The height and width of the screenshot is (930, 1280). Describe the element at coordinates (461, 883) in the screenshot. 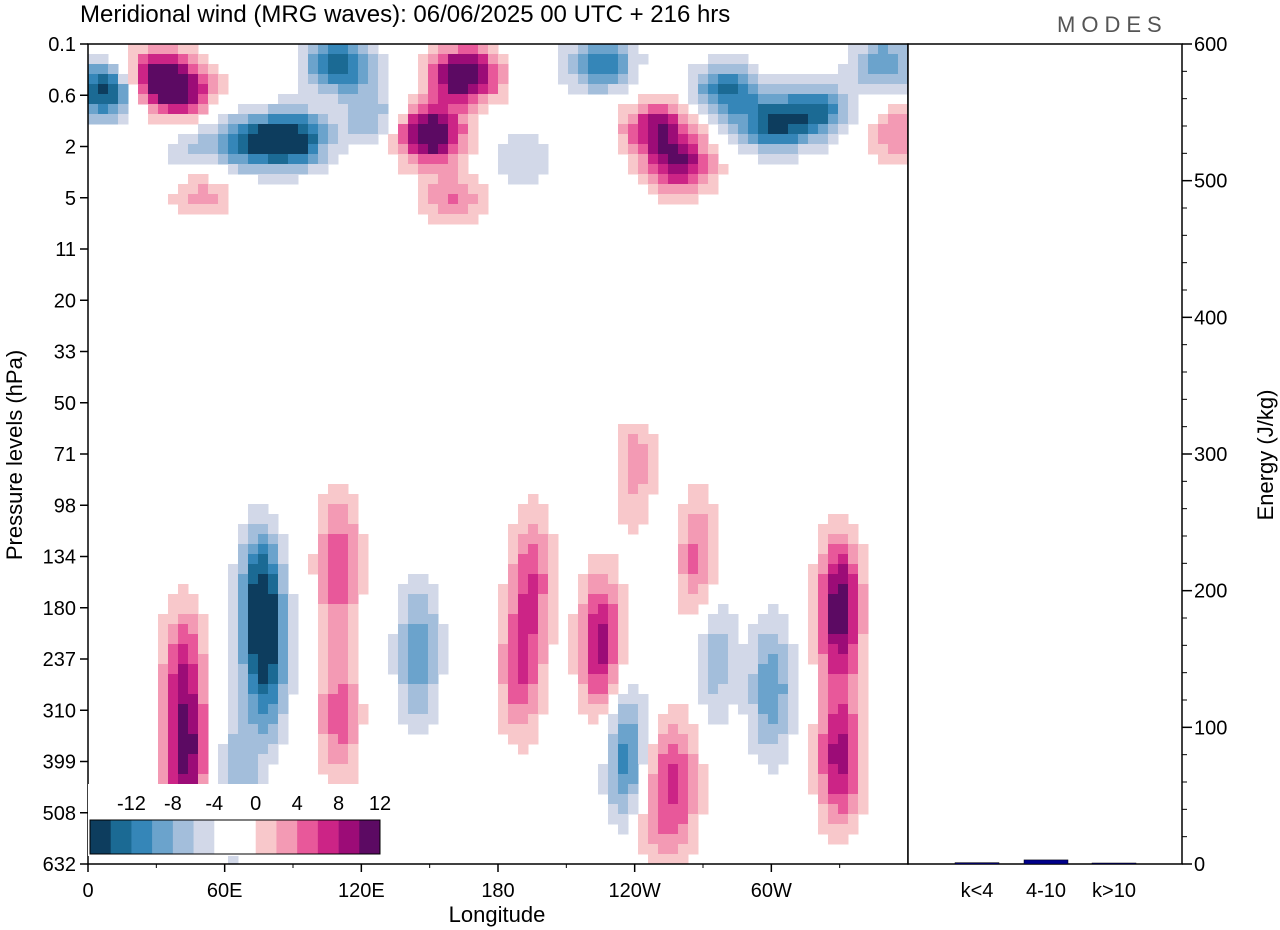

I see `x-axis: 0 60E 120E 180 120W 60W` at that location.